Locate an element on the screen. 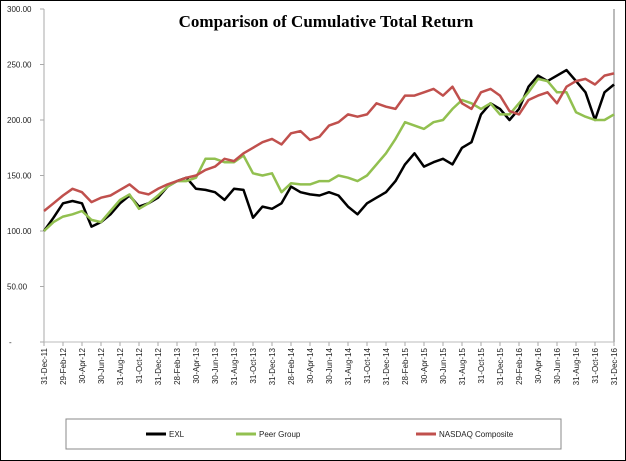  legend-item: Peer Group is located at coordinates (268, 434).